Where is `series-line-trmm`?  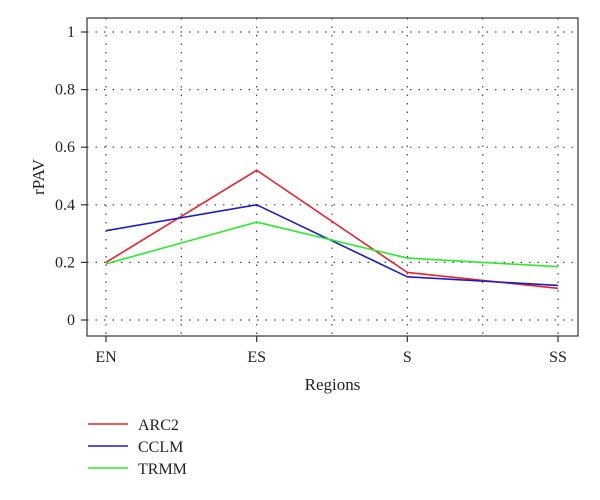 series-line-trmm is located at coordinates (332, 244).